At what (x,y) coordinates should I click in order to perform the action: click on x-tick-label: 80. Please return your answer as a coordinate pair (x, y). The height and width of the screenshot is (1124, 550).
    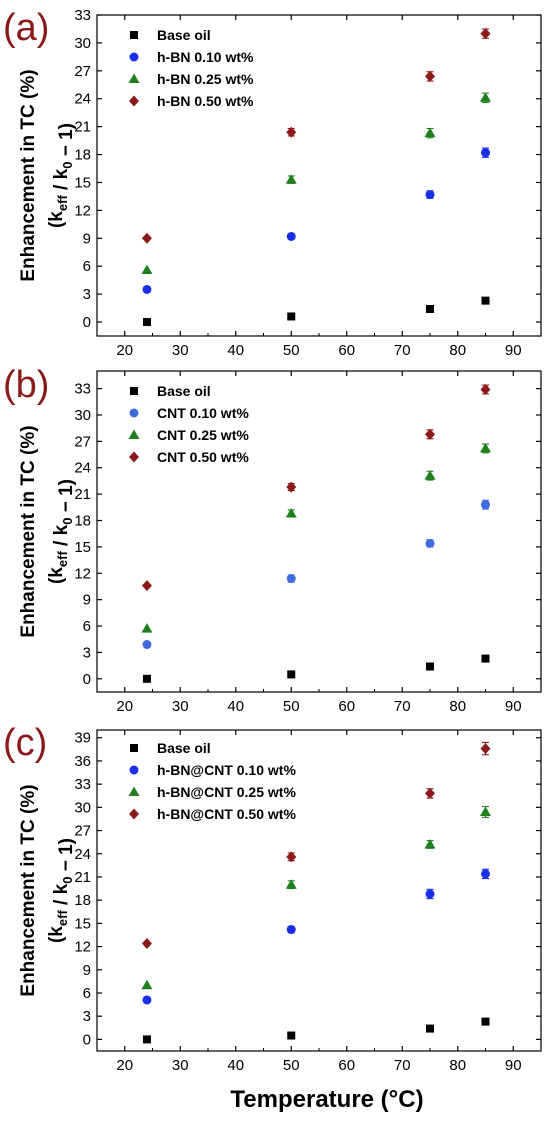
    Looking at the image, I should click on (457, 350).